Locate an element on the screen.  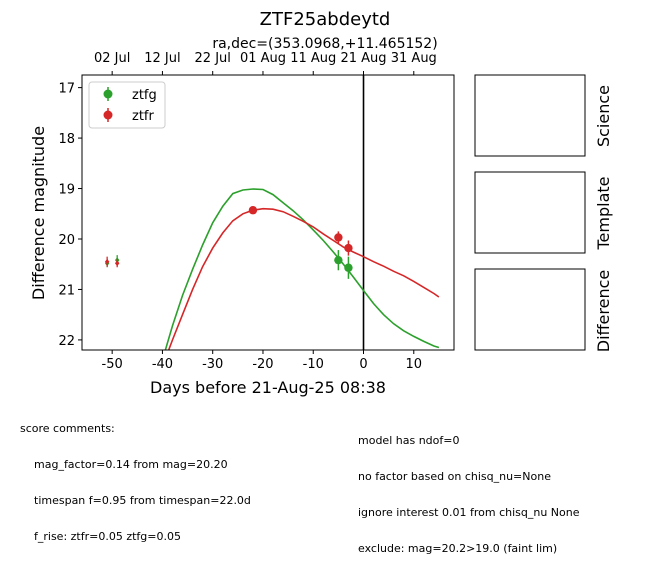
top-tick-label: 11 Aug is located at coordinates (313, 58).